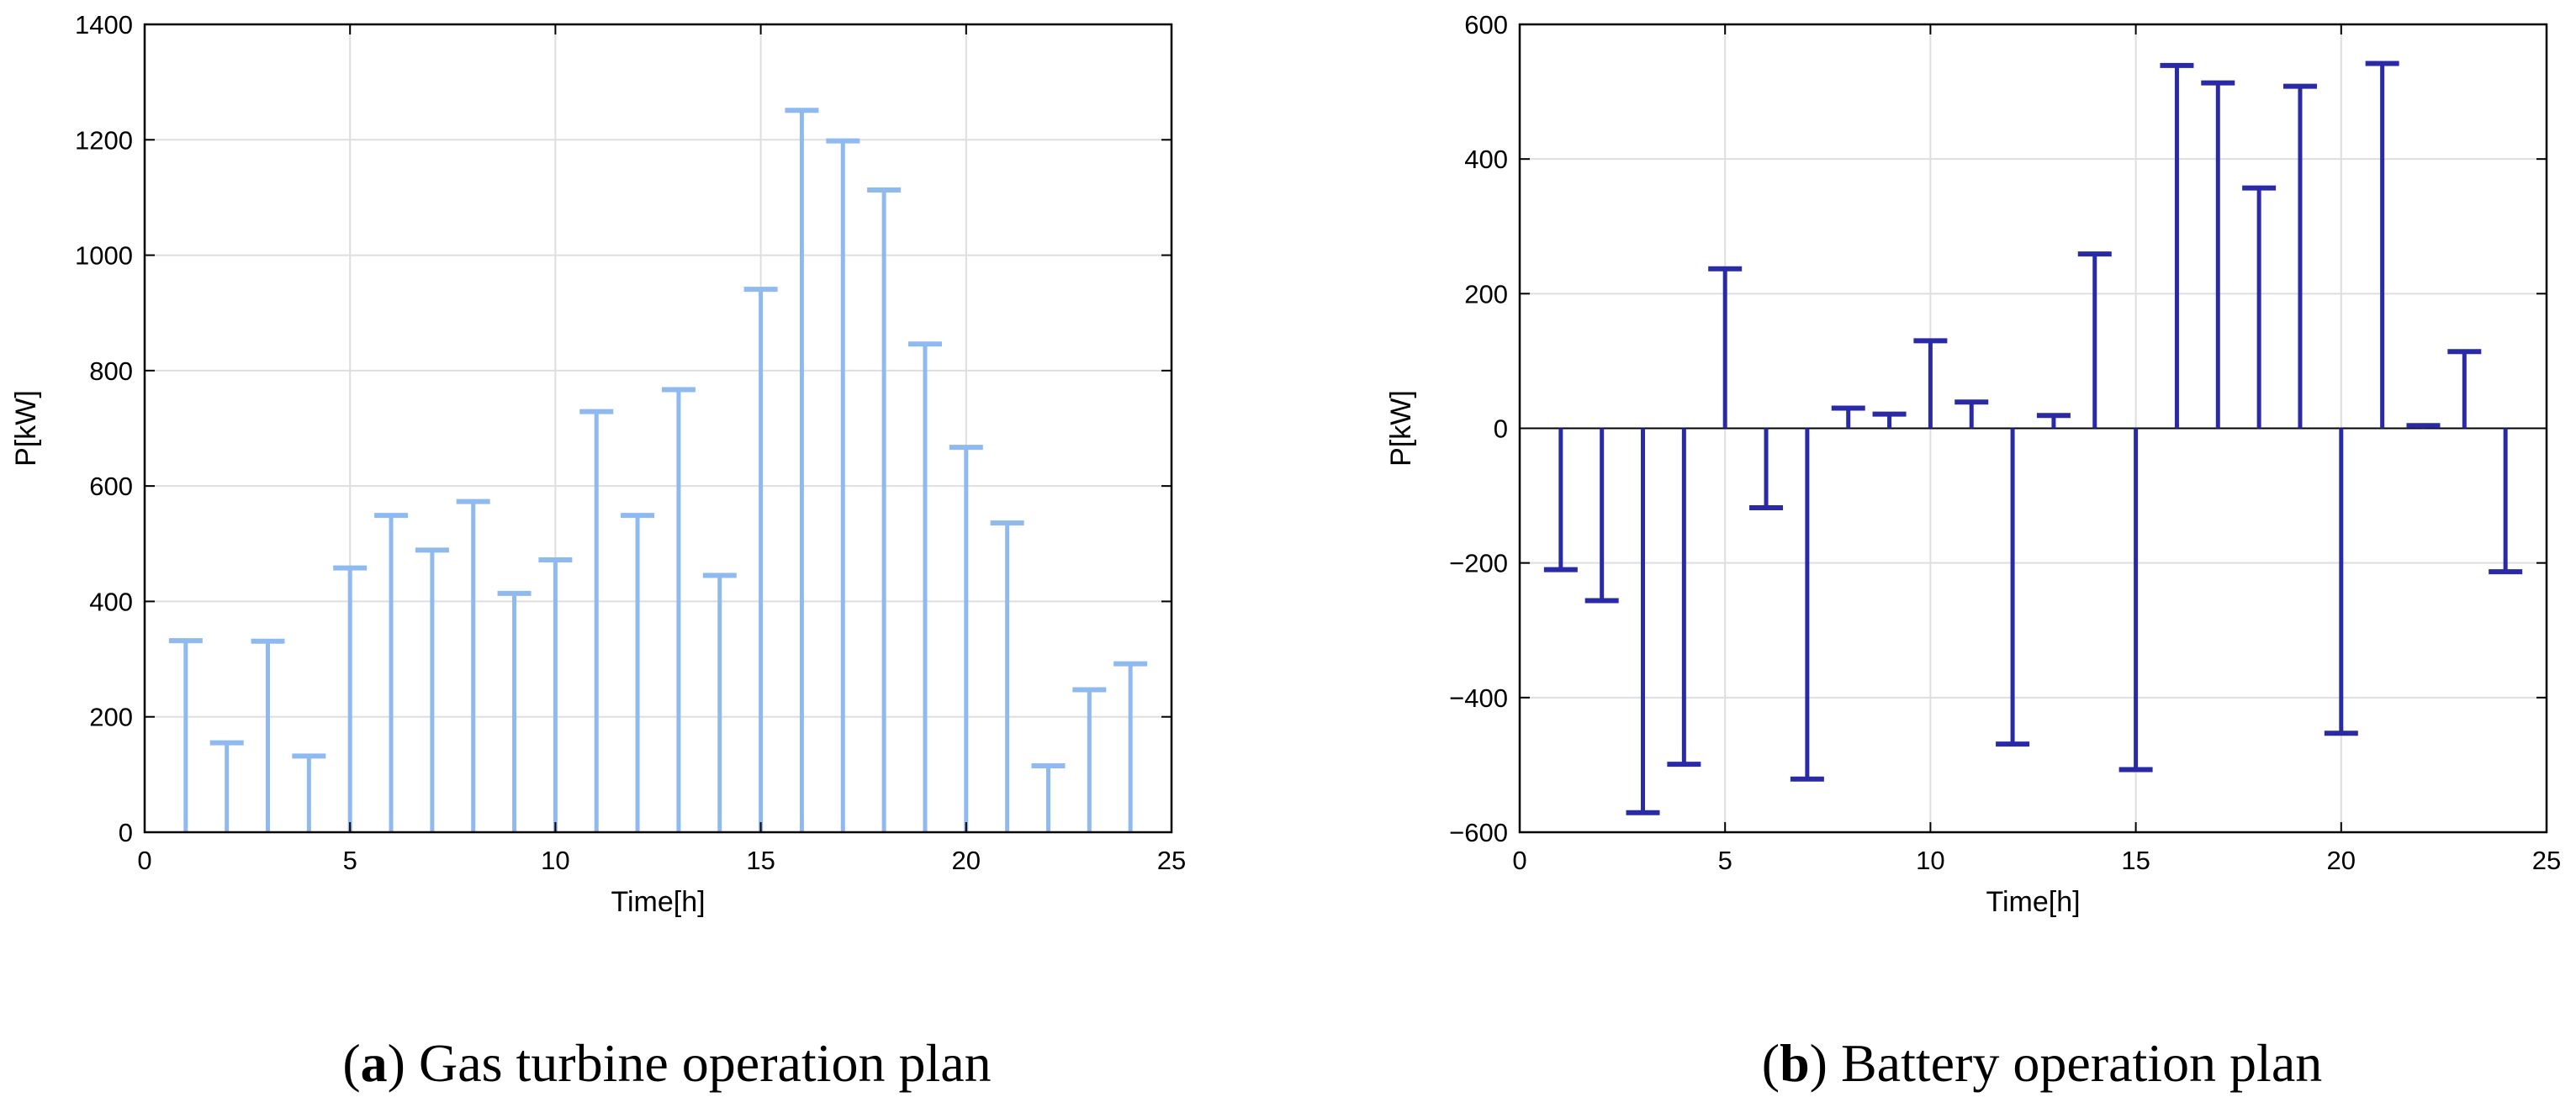 This screenshot has height=1113, width=2576. I want to click on y-tick-label-b-600: 600, so click(1486, 25).